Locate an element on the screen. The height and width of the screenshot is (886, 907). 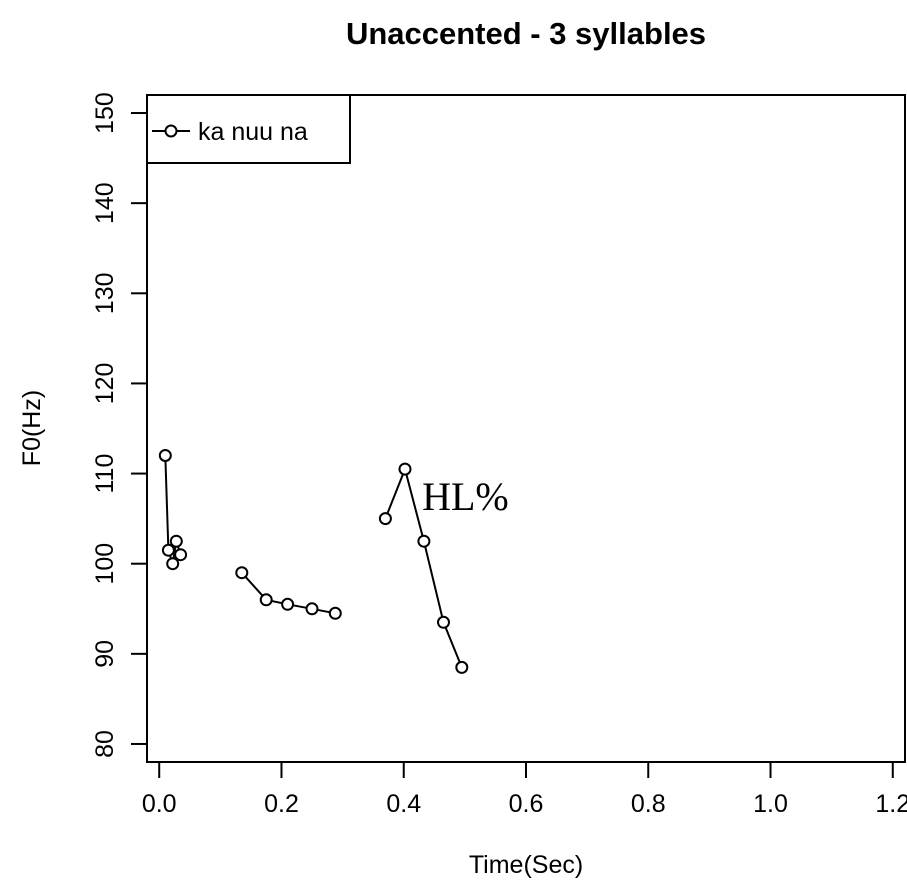
annotation-label: HL% is located at coordinates (465, 496).